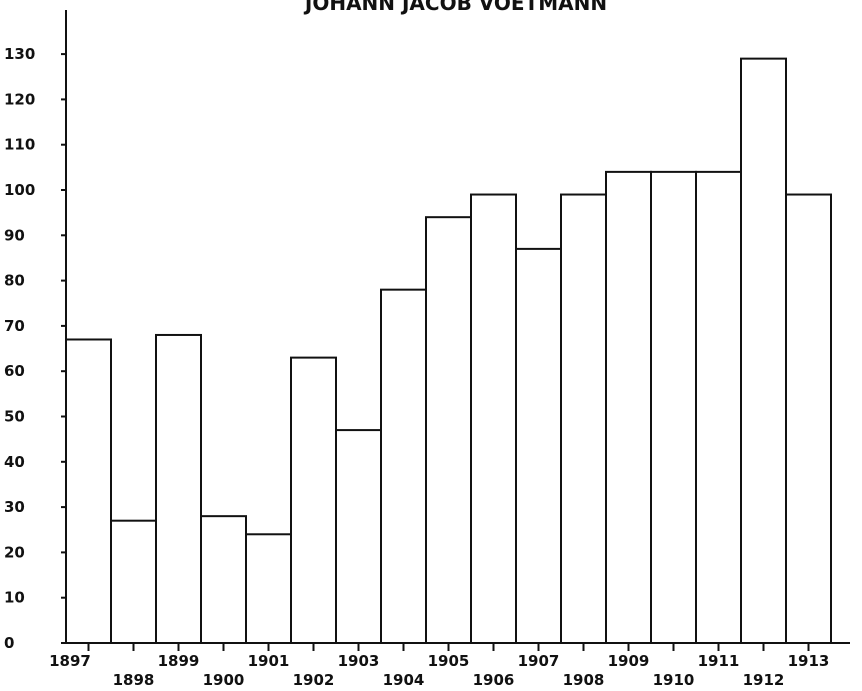  Describe the element at coordinates (224, 680) in the screenshot. I see `x-tick-label-1900: 1900` at that location.